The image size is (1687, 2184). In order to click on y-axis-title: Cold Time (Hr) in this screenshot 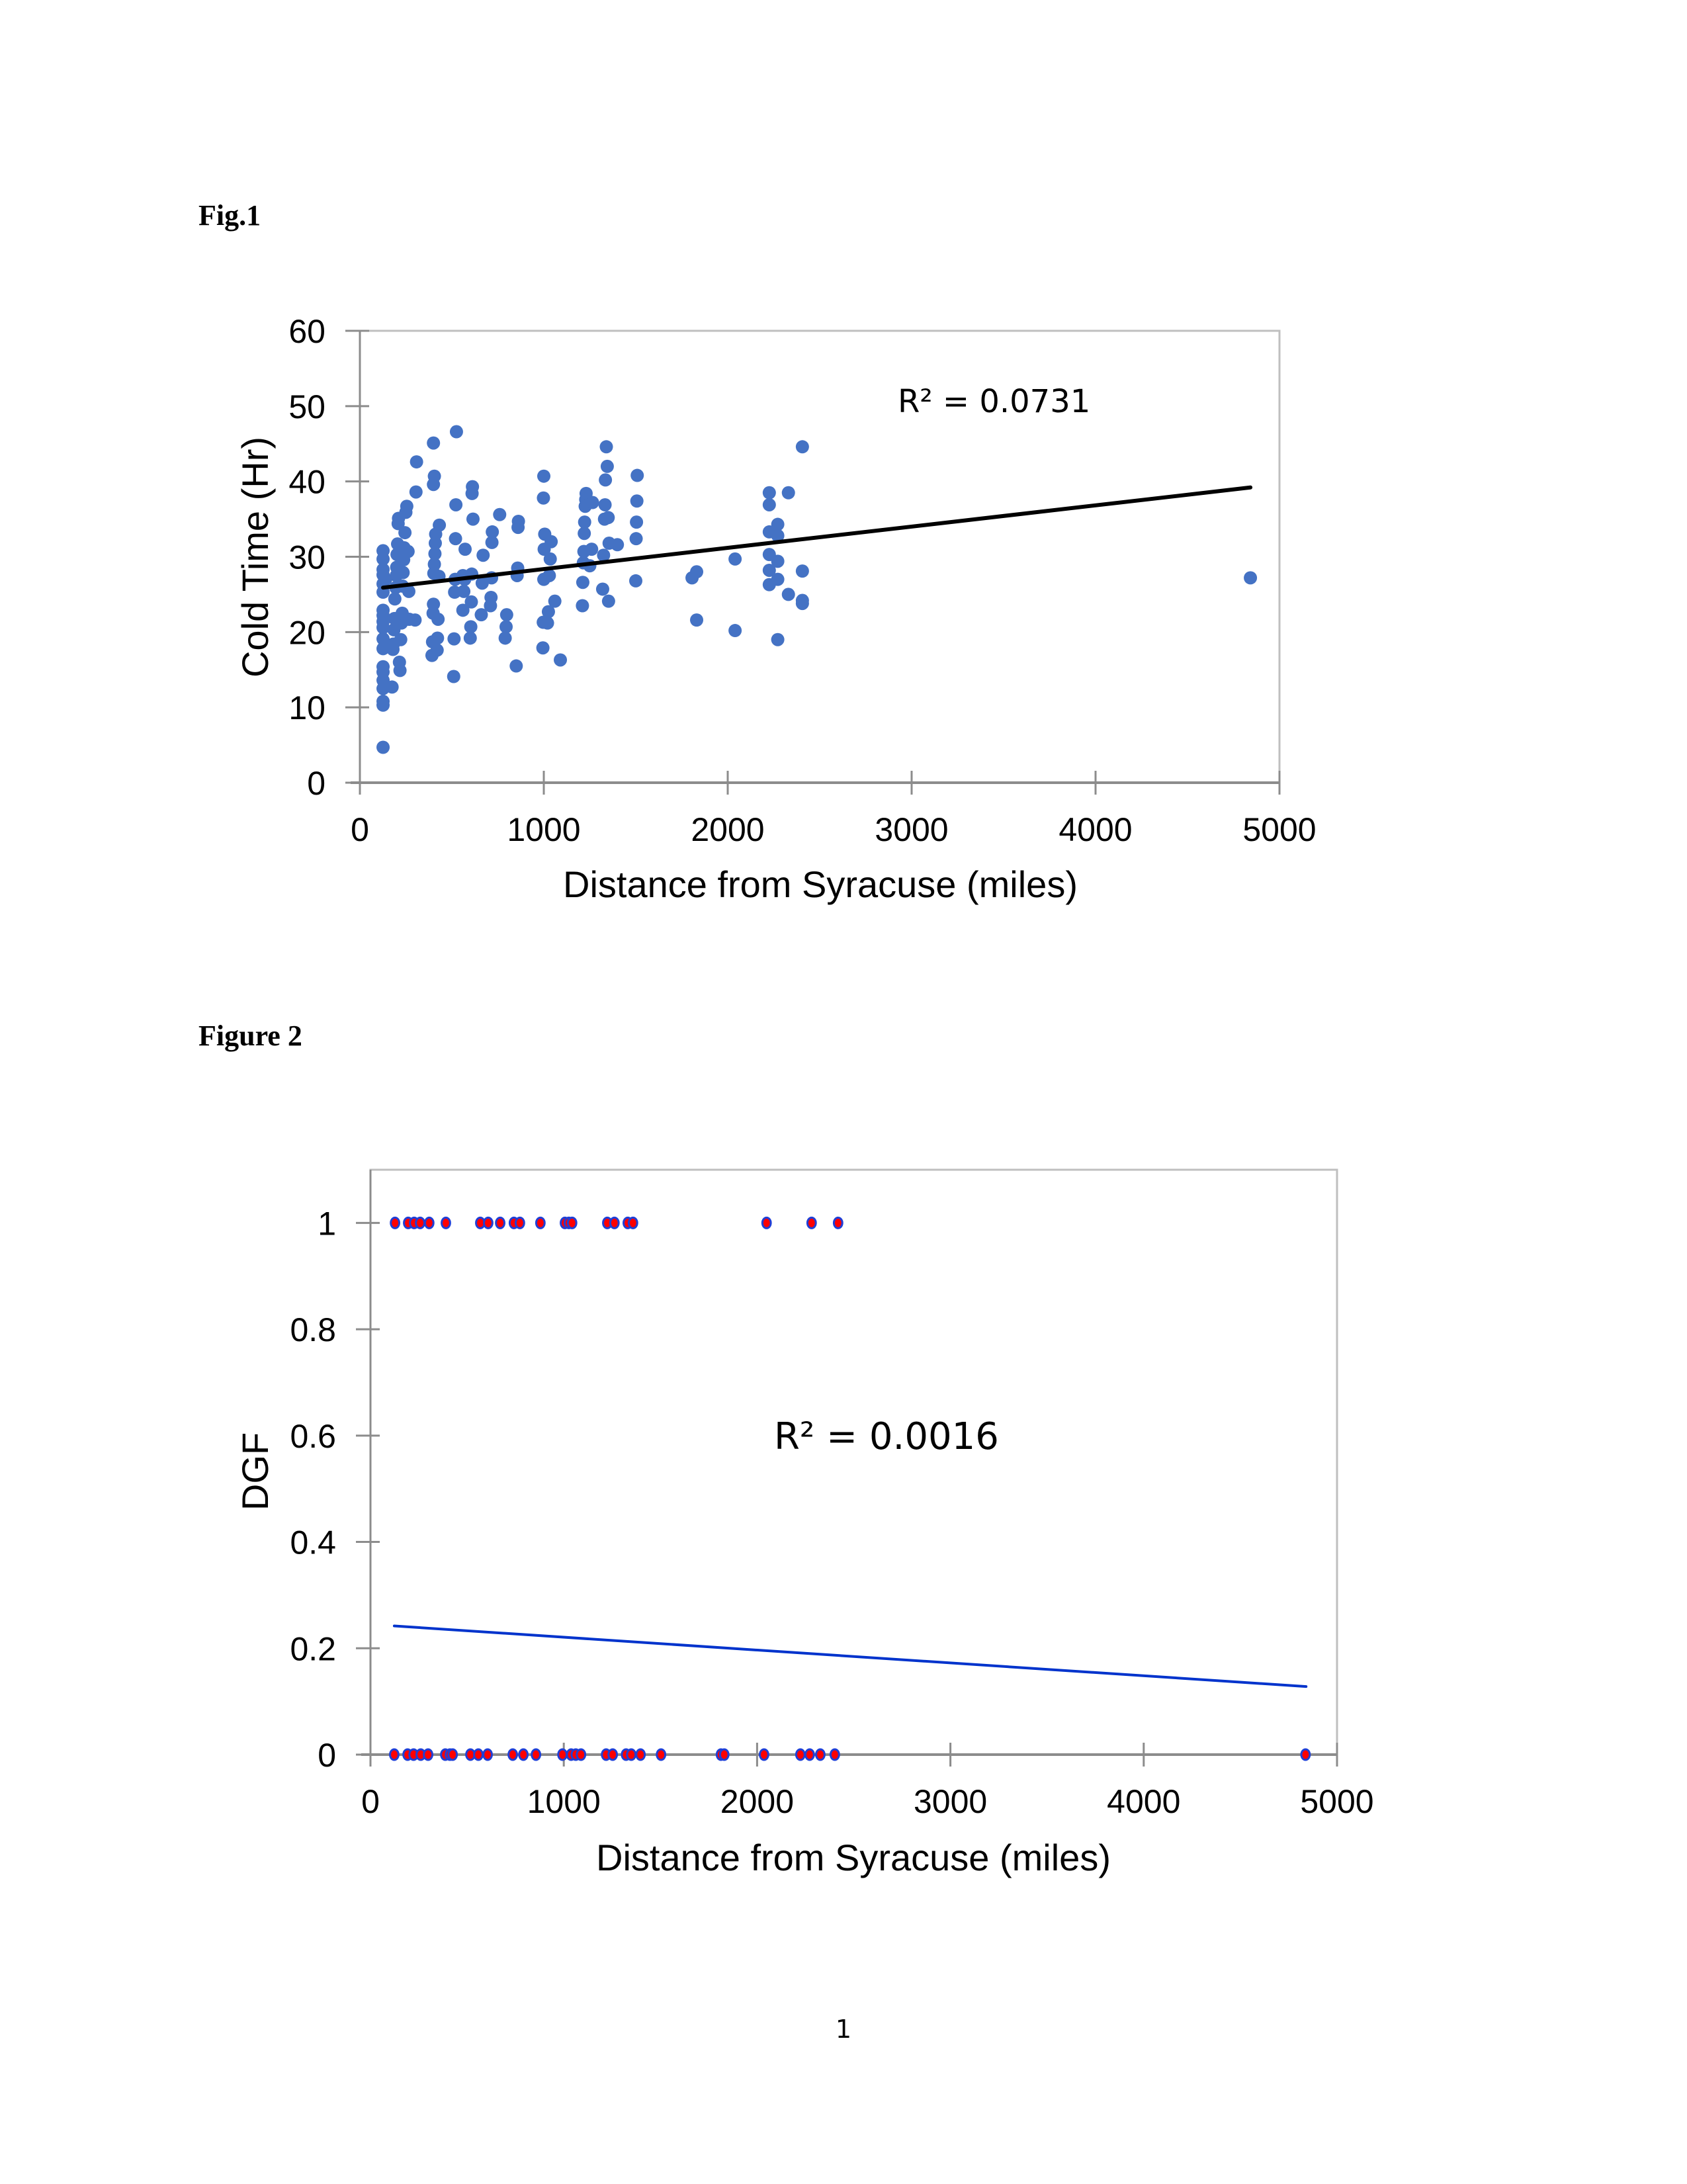, I will do `click(255, 557)`.